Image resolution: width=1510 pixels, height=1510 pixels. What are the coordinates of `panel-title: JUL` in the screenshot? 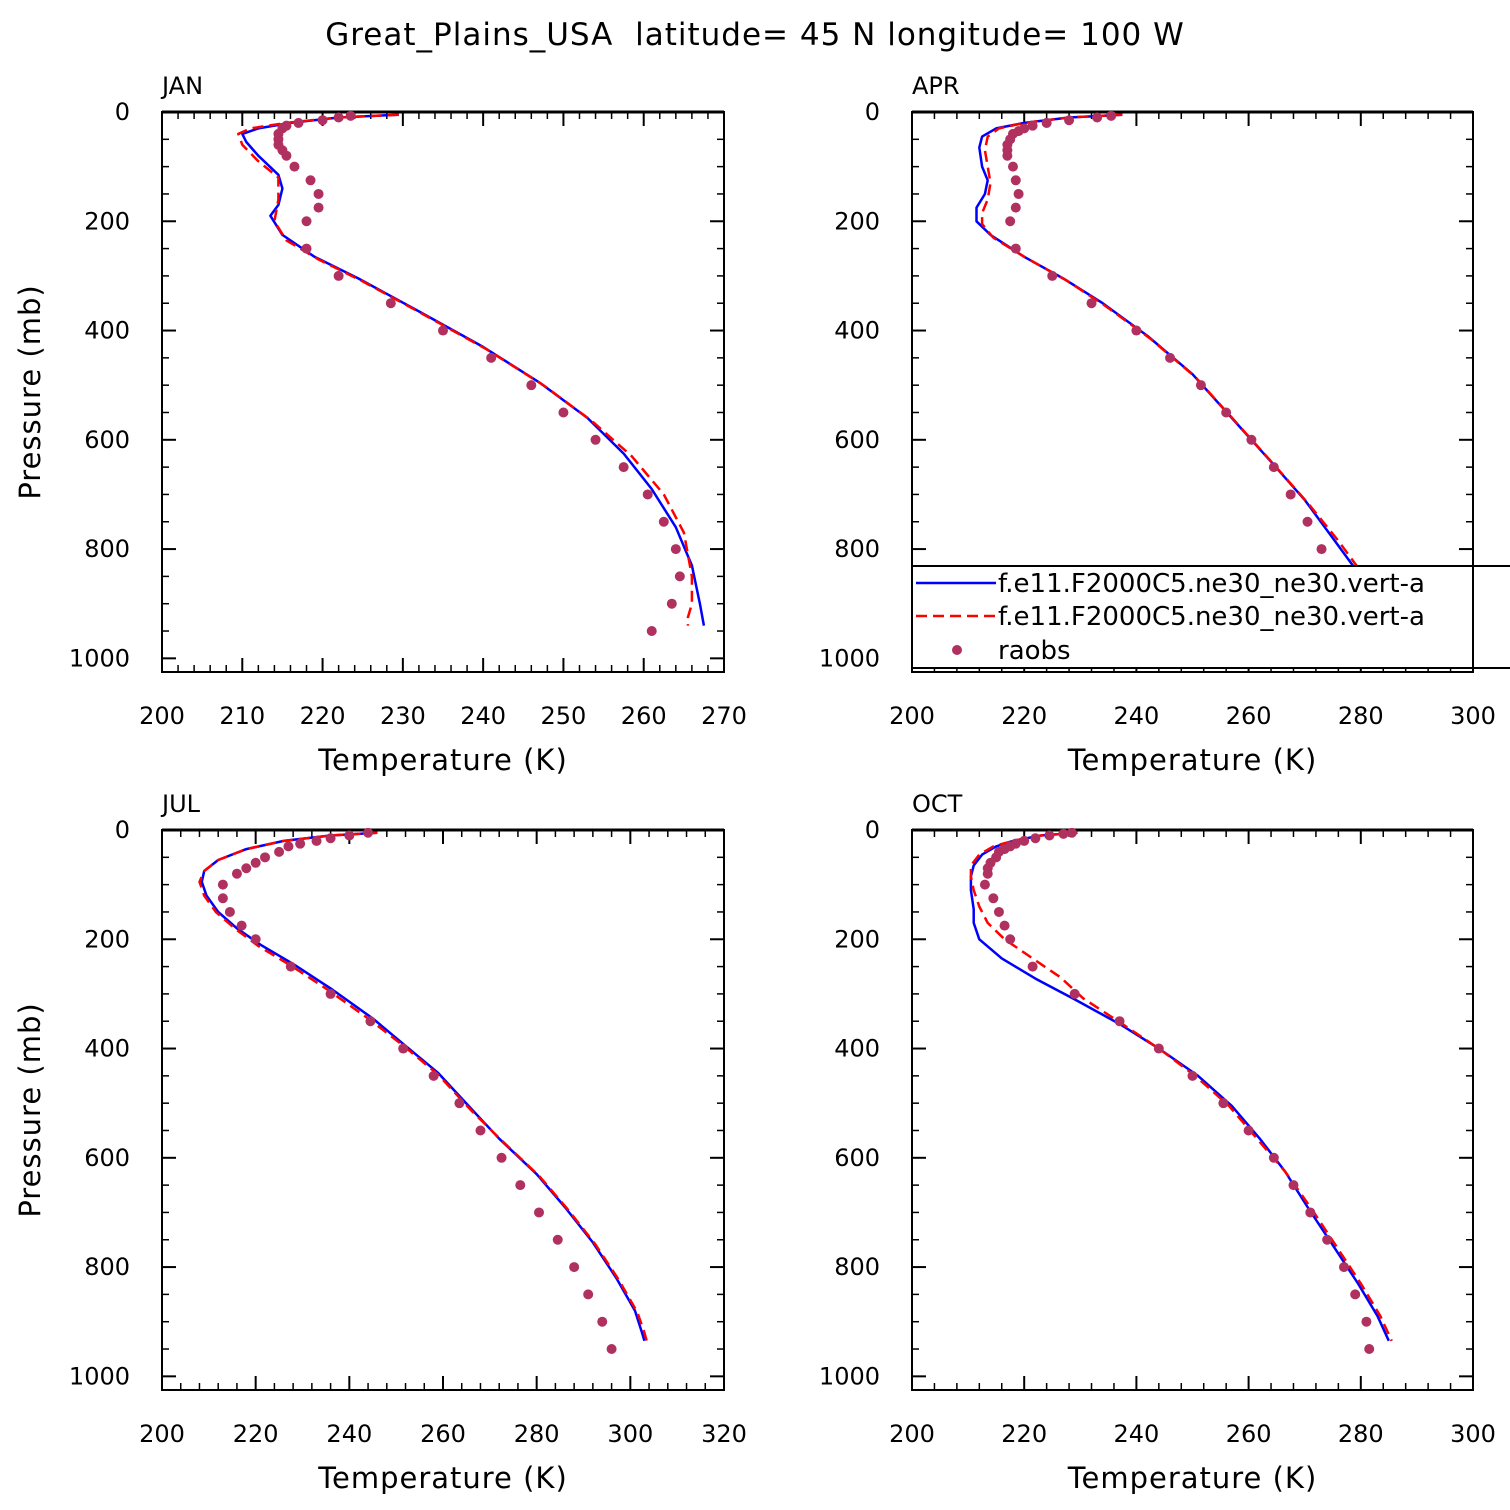 It's located at (180, 804).